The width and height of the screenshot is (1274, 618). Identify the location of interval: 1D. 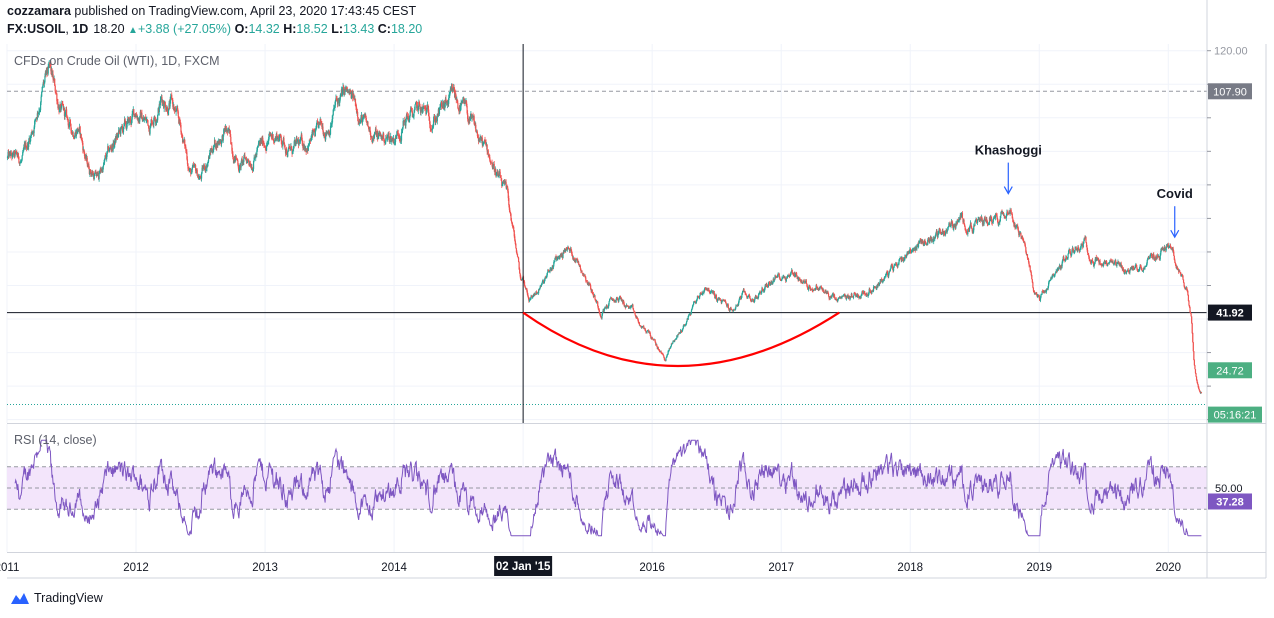
(80, 29).